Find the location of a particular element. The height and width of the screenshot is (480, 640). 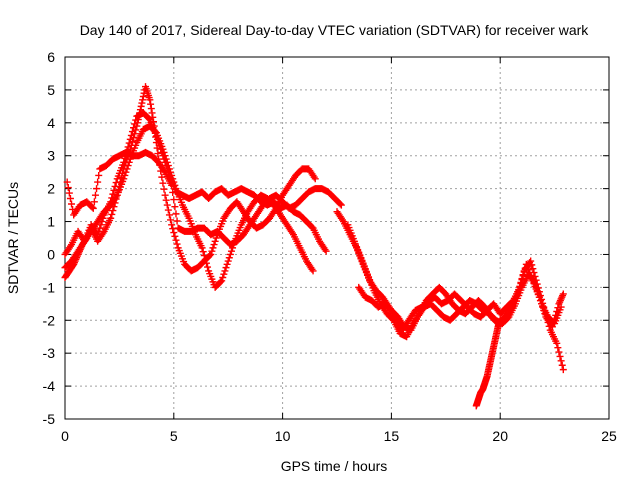

x-tick-label: 25 is located at coordinates (609, 436).